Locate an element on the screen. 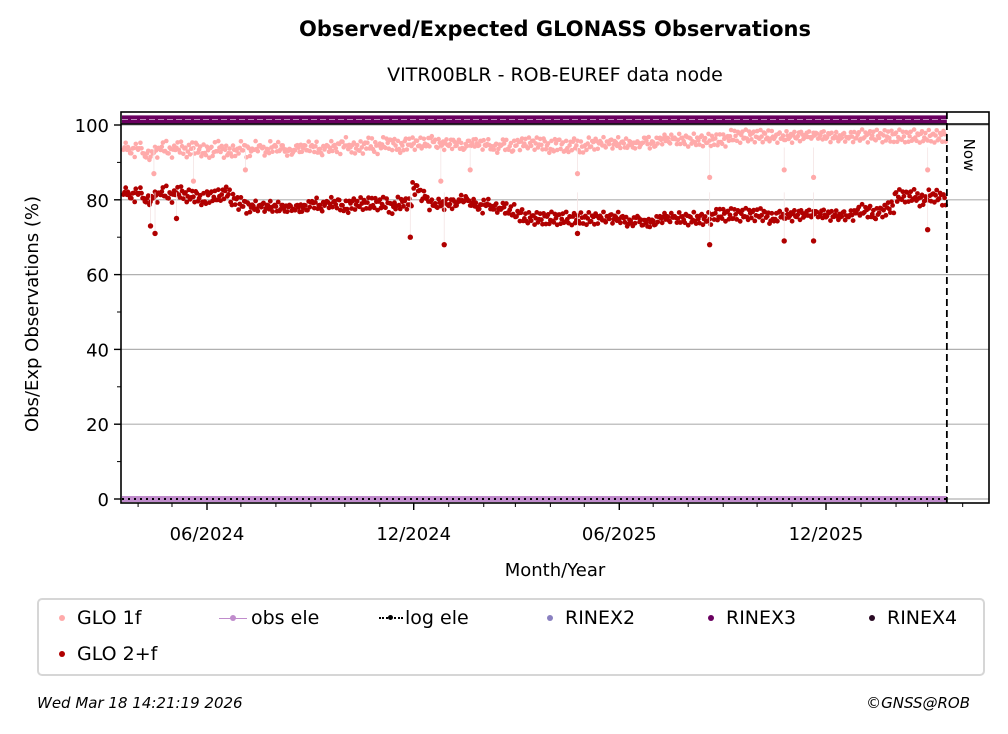  legend-label: log ele is located at coordinates (437, 618).